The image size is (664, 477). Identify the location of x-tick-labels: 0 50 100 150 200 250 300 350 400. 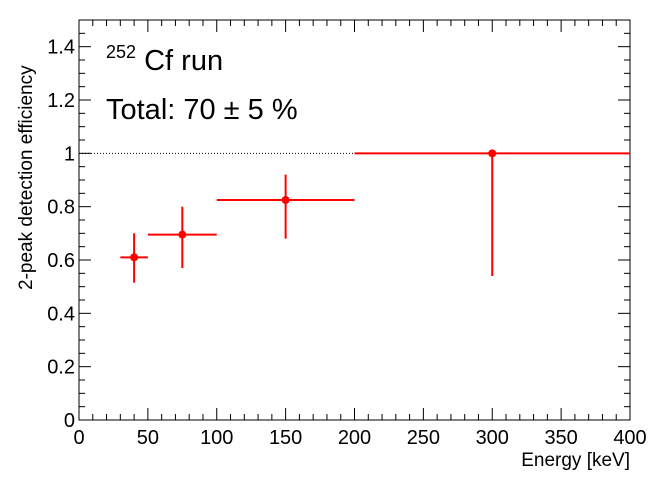
(359, 438).